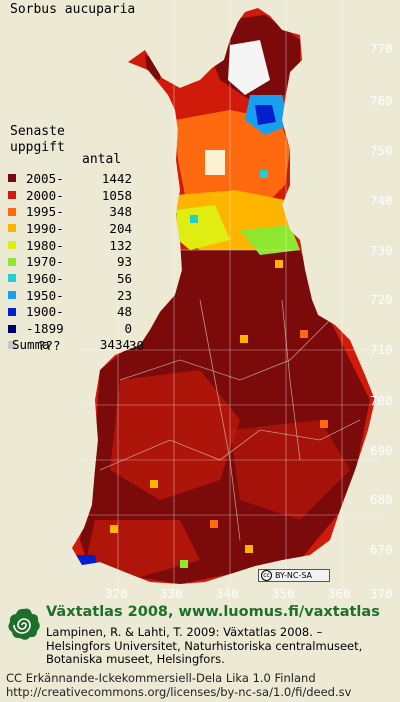 The height and width of the screenshot is (702, 400). What do you see at coordinates (136, 345) in the screenshot?
I see `legend-count: 30` at bounding box center [136, 345].